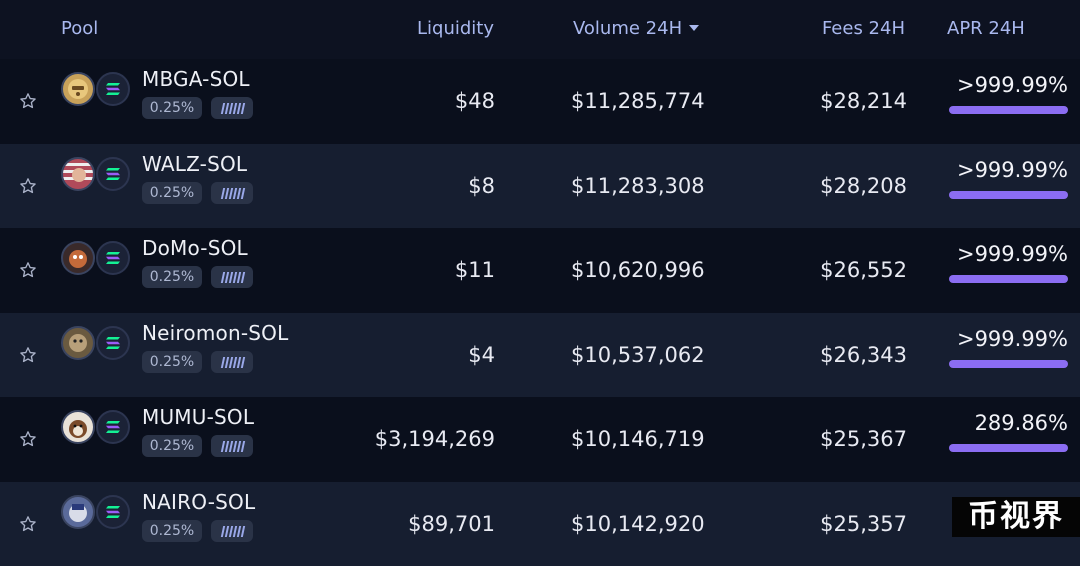  Describe the element at coordinates (481, 186) in the screenshot. I see `liquidity-value: $8` at that location.